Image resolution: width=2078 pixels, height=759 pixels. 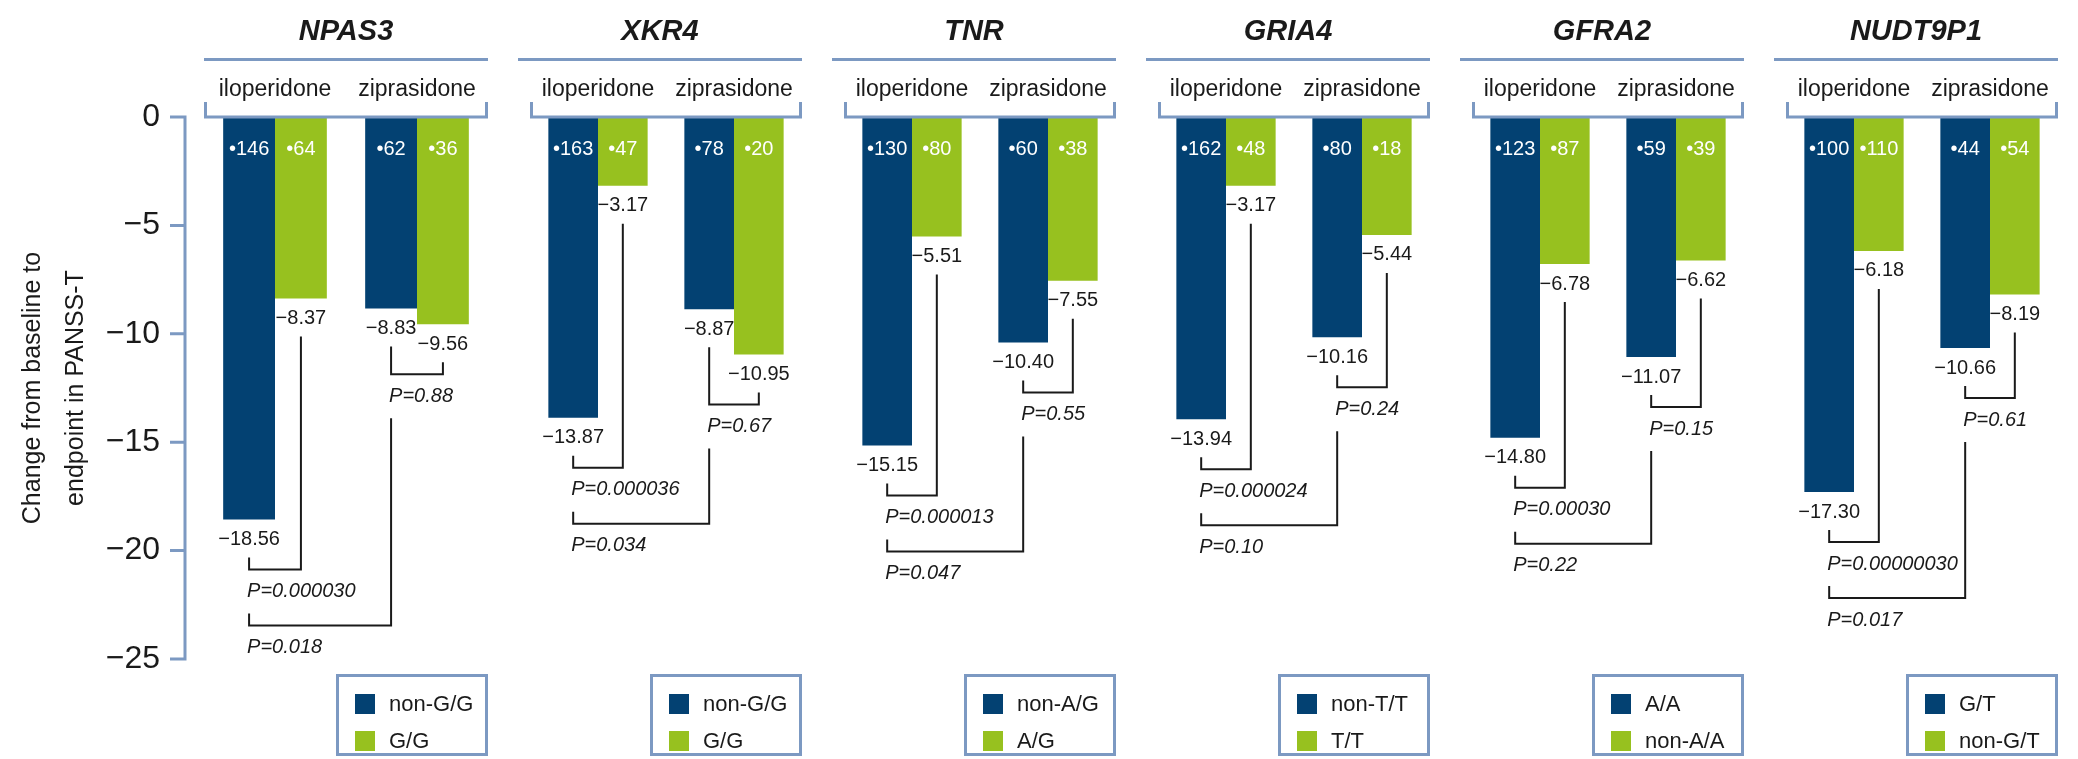 What do you see at coordinates (391, 326) in the screenshot?
I see `data-label: −8.83` at bounding box center [391, 326].